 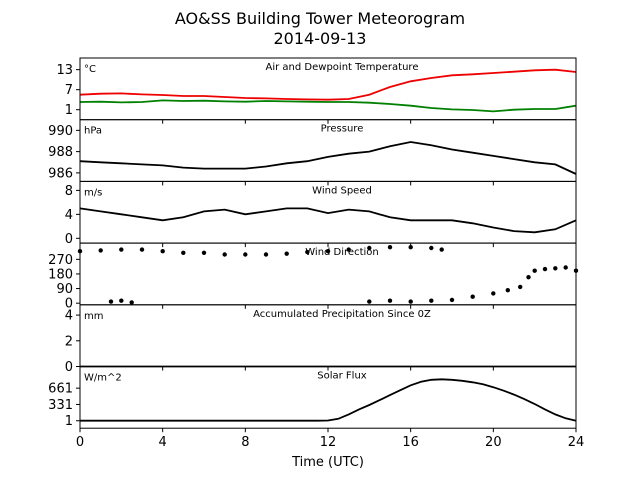 I want to click on panel-wspd: 0 4 8 m/s Wind Speed, so click(x=321, y=214).